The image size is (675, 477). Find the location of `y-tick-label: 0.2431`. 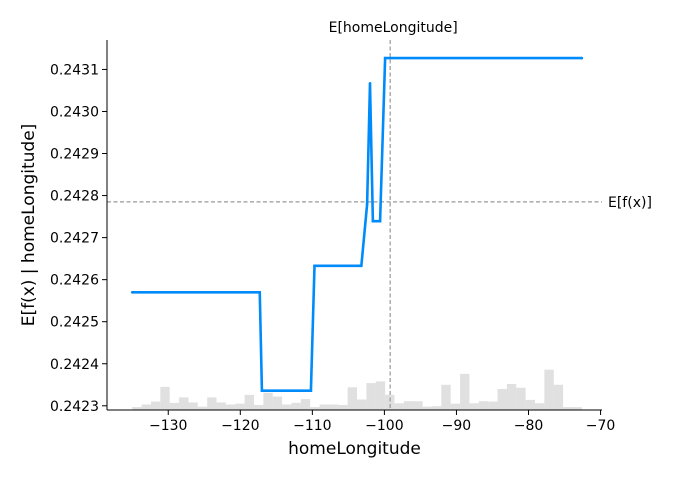

y-tick-label: 0.2431 is located at coordinates (74, 70).